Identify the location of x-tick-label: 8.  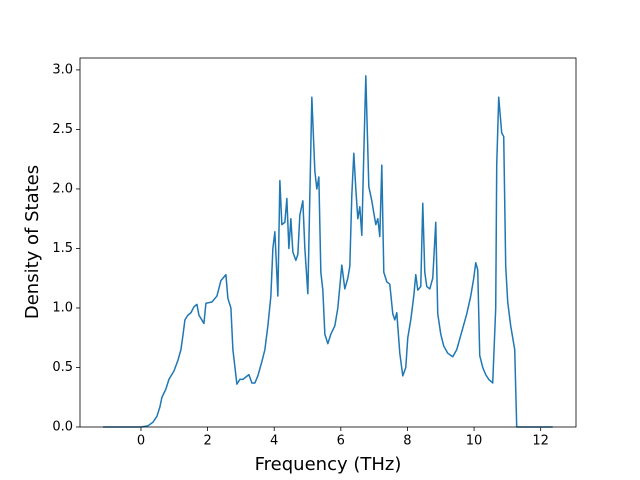
(407, 441).